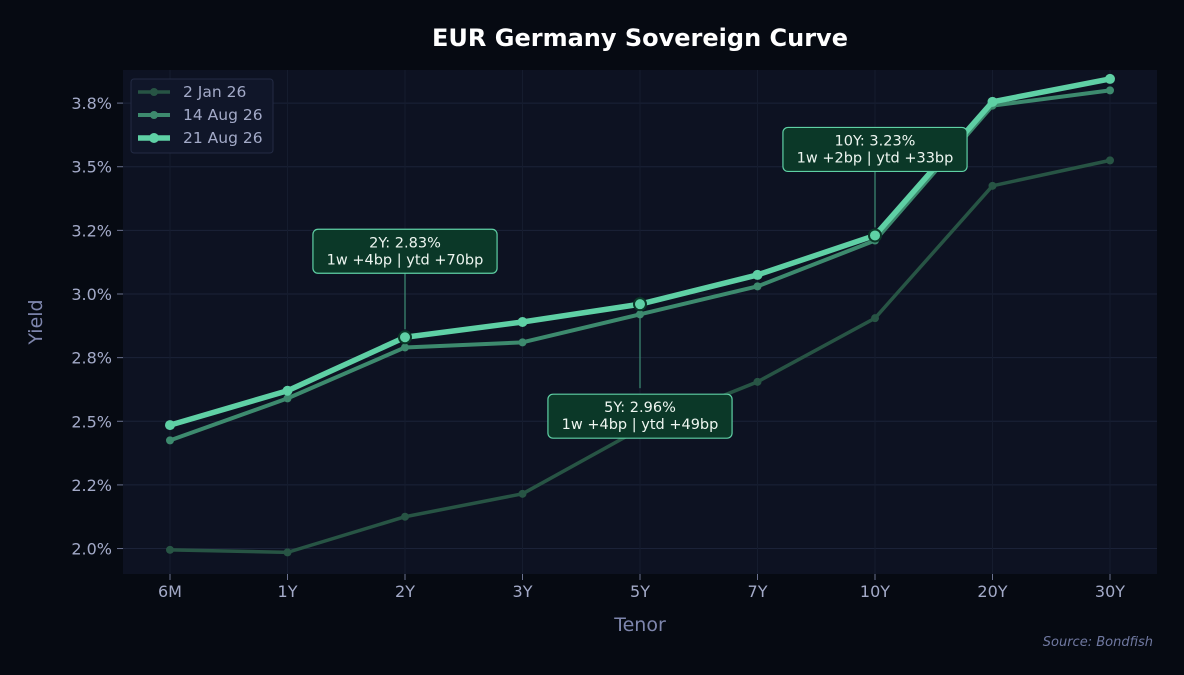  Describe the element at coordinates (36, 322) in the screenshot. I see `y-axis-label: Yield` at that location.